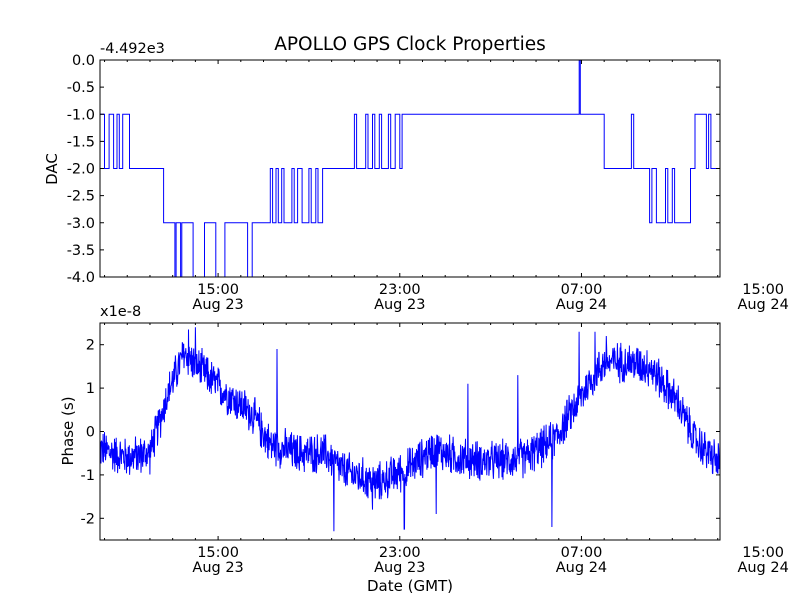  I want to click on phase-ytick-label: -2, so click(88, 519).